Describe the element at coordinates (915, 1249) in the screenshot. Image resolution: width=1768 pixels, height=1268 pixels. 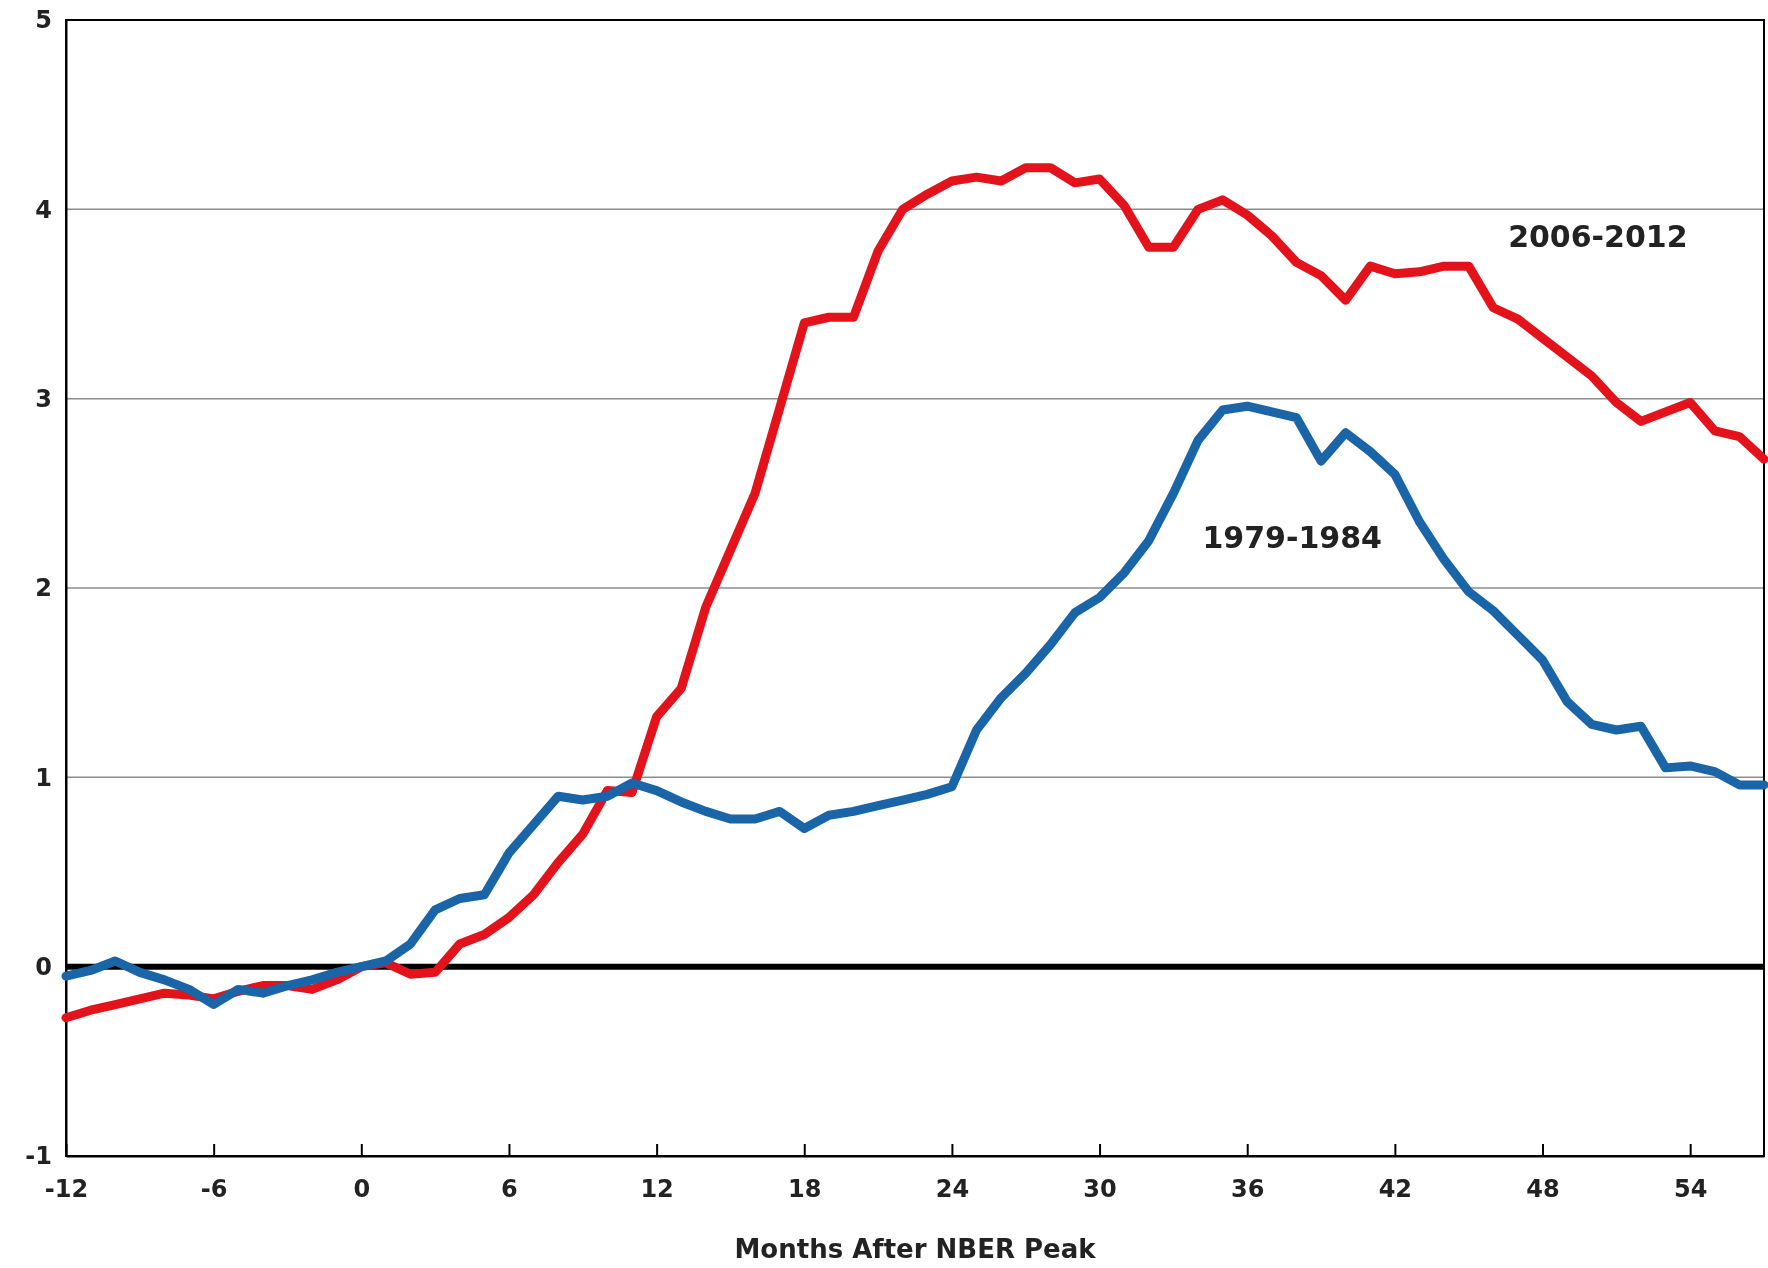
I see `x-axis-title: Months After NBER Peak` at that location.